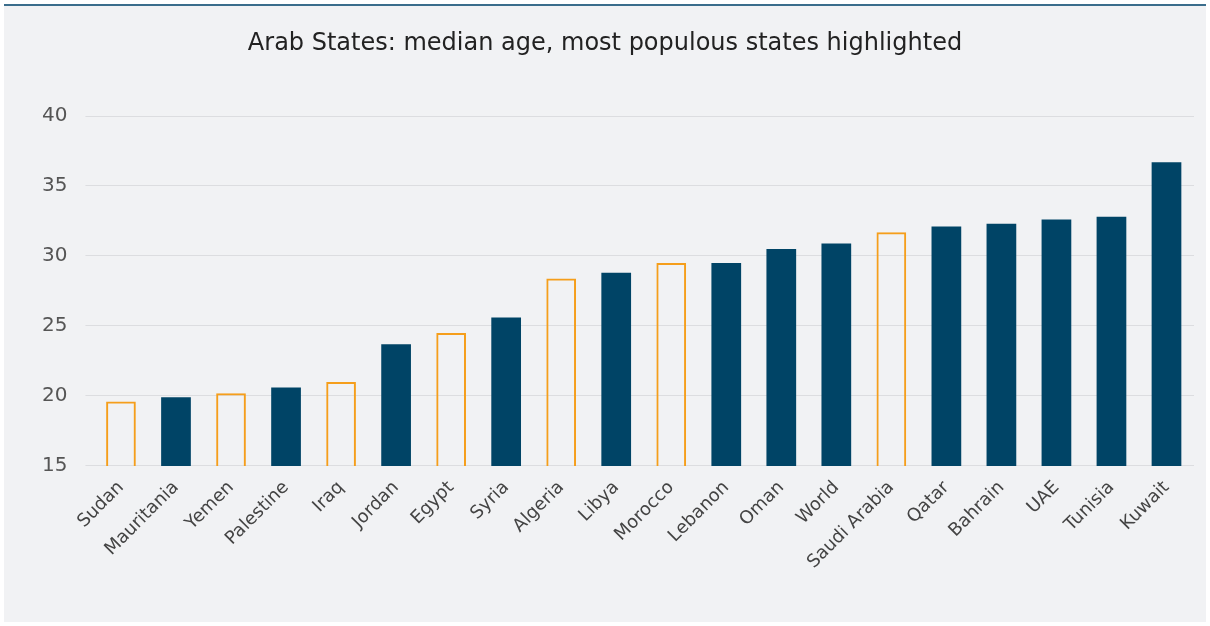  What do you see at coordinates (55, 184) in the screenshot?
I see `y-tick-label: 35` at bounding box center [55, 184].